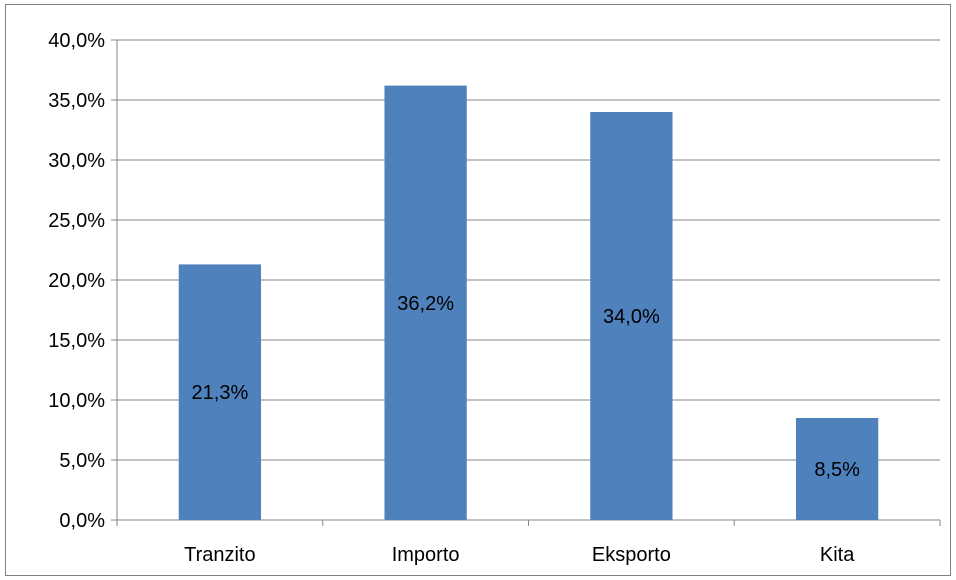 The image size is (956, 580). What do you see at coordinates (519, 555) in the screenshot?
I see `x-tick-labels: Tranzito Importo Eksporto Kita` at bounding box center [519, 555].